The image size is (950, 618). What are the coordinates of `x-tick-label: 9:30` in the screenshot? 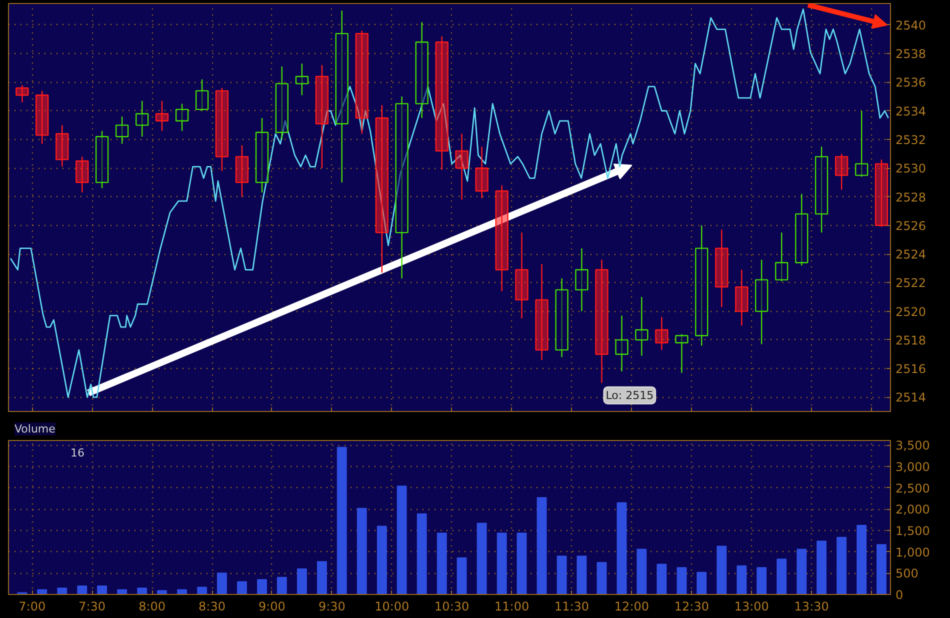 It's located at (332, 607).